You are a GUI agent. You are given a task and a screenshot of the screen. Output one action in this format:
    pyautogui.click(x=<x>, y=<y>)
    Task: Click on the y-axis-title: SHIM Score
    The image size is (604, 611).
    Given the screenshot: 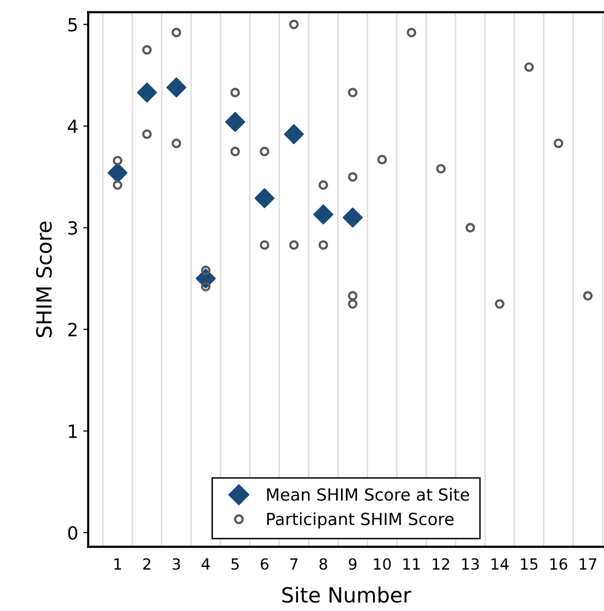 What is the action you would take?
    pyautogui.click(x=44, y=280)
    